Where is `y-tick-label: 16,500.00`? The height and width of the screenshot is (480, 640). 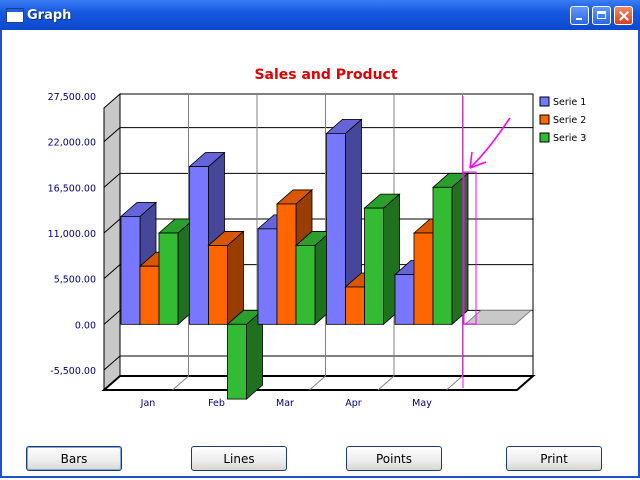 y-tick-label: 16,500.00 is located at coordinates (72, 188).